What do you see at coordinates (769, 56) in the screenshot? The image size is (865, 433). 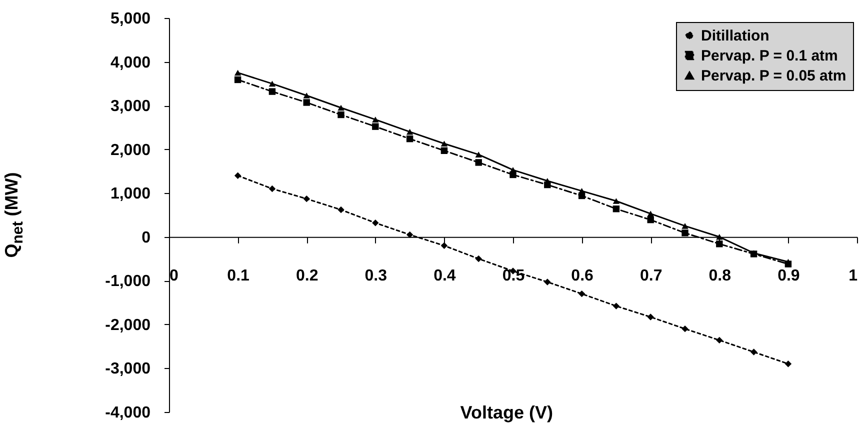 I see `legend-label: Pervap. P = 0.1 atm` at bounding box center [769, 56].